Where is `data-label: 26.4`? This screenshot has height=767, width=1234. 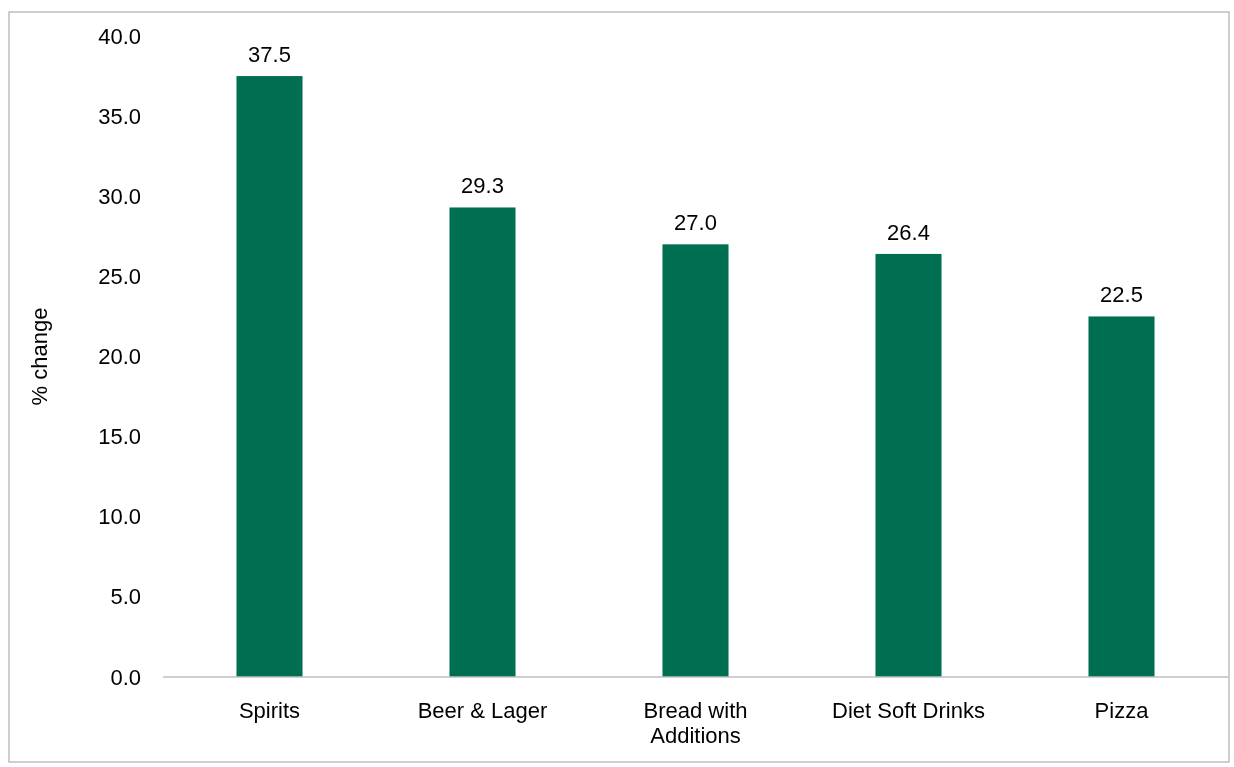 data-label: 26.4 is located at coordinates (908, 232).